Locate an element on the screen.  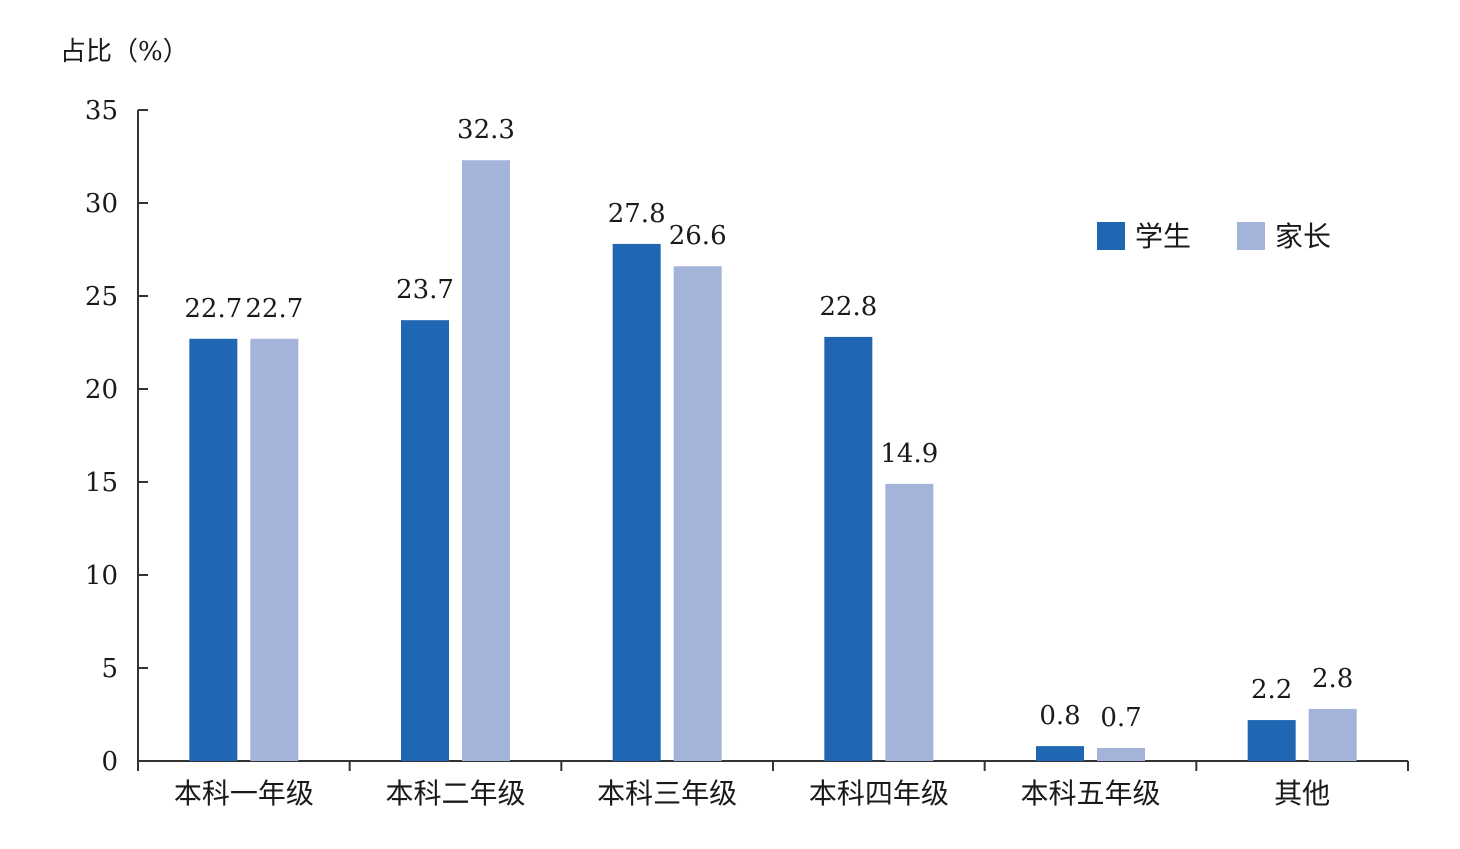
legend: 学生 家长 is located at coordinates (1214, 236).